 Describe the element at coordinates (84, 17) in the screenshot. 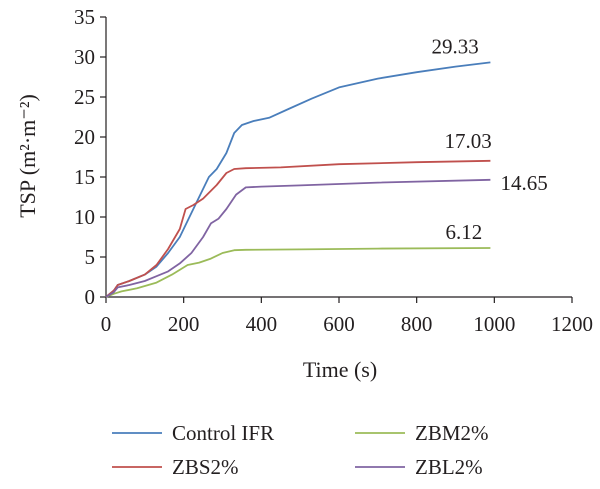

I see `y-tick-label: 35` at that location.